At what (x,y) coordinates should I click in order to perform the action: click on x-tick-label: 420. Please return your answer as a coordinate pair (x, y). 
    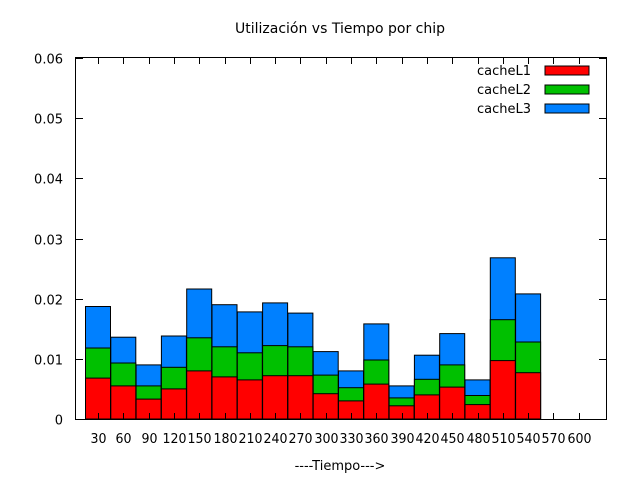
    Looking at the image, I should click on (428, 439).